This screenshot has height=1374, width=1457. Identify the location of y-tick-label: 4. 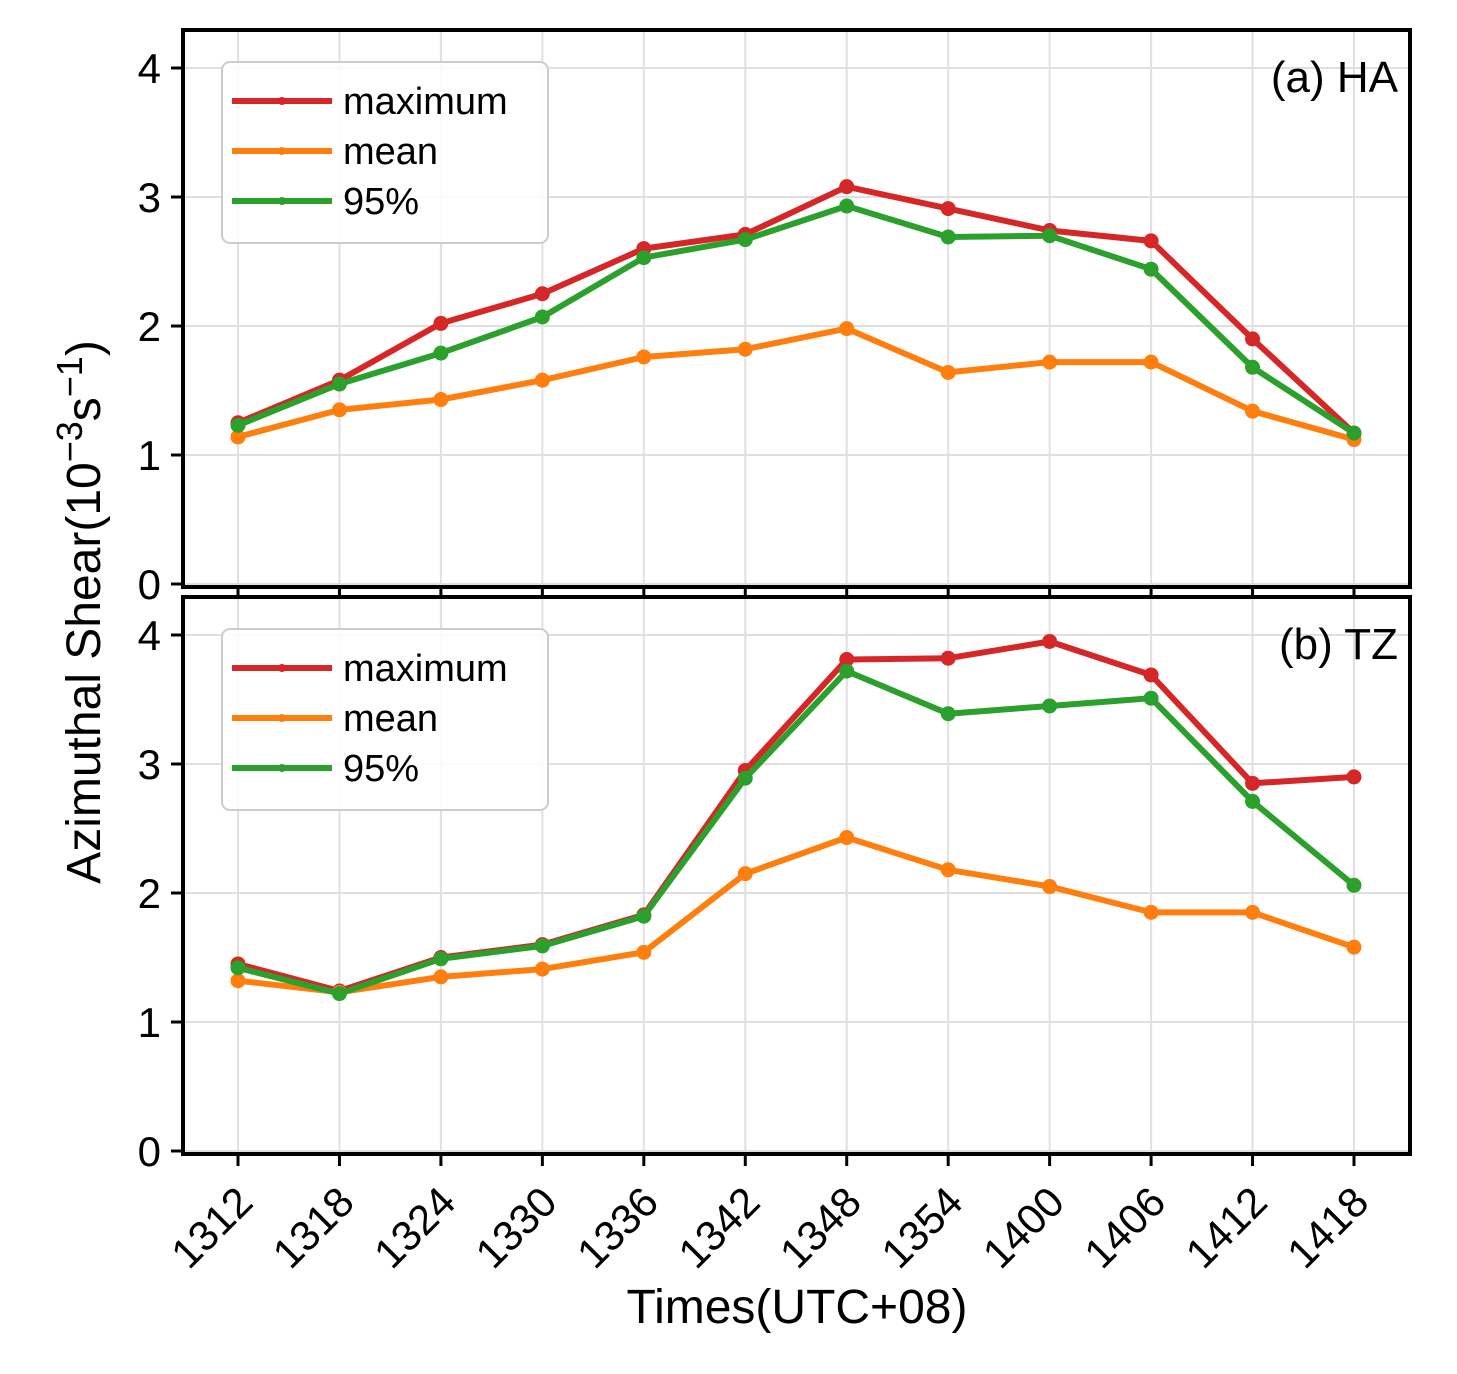
(149, 635).